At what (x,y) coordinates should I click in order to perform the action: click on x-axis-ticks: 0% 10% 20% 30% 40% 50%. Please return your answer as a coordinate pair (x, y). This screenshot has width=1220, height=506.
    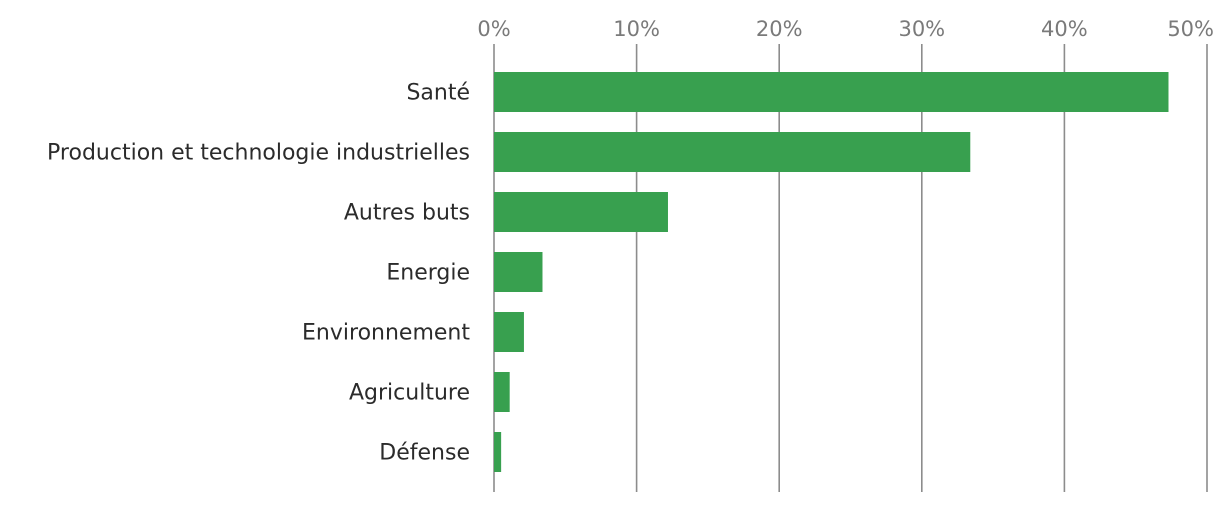
    Looking at the image, I should click on (845, 29).